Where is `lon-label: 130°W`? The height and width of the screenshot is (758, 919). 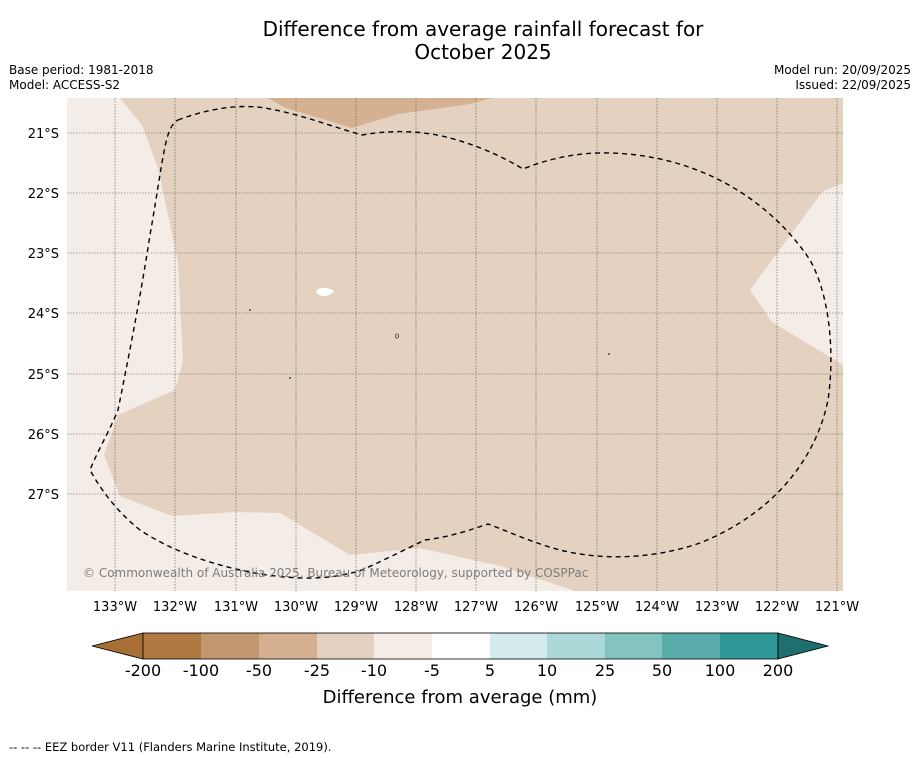 lon-label: 130°W is located at coordinates (296, 607).